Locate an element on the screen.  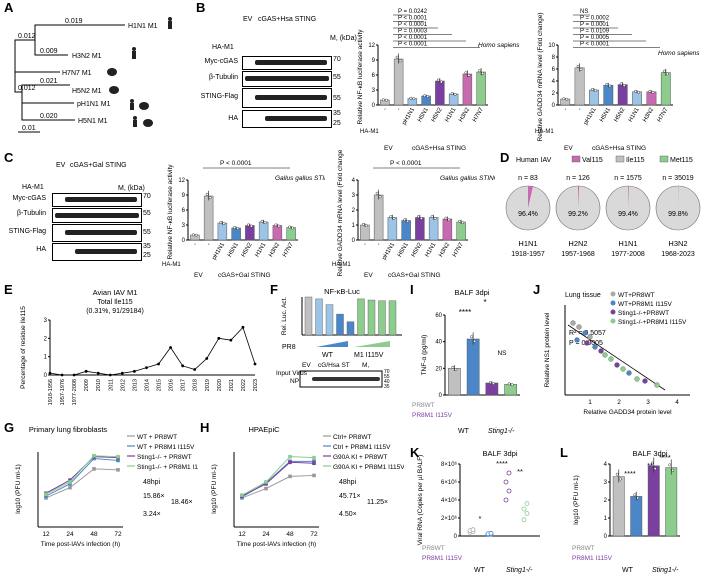
human-icon-body is located at coordinates (134, 55).